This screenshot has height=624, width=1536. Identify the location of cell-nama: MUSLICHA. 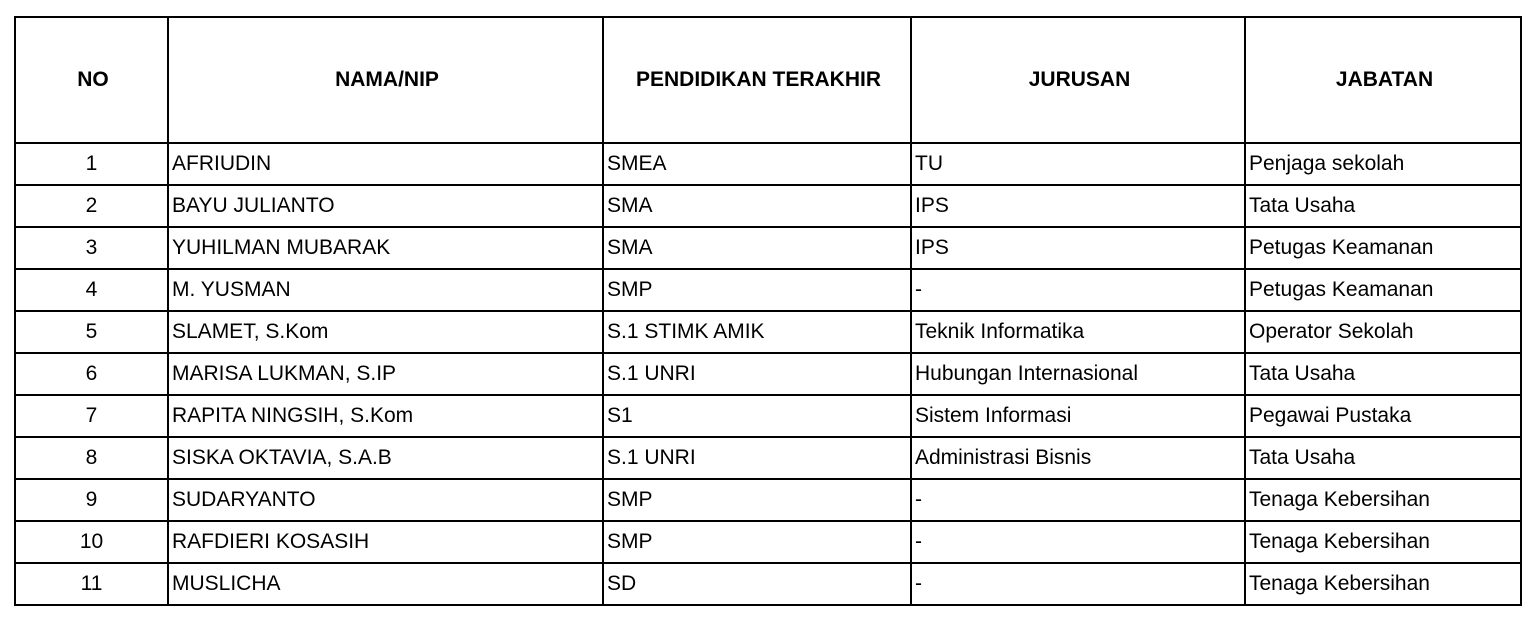
(385, 584).